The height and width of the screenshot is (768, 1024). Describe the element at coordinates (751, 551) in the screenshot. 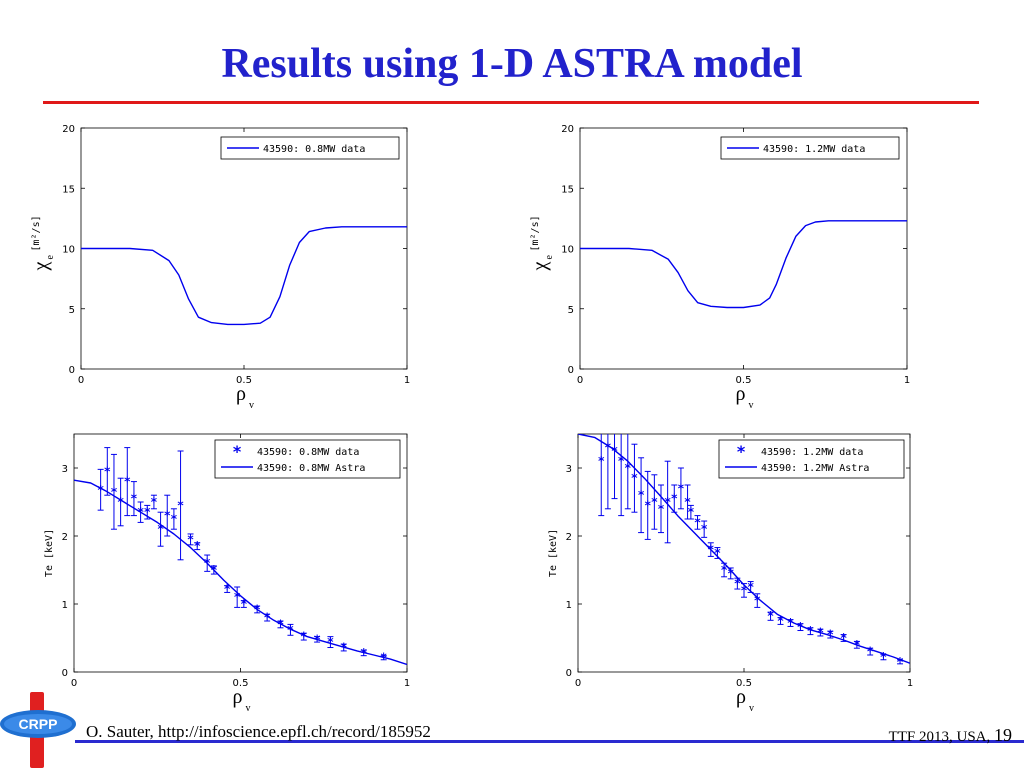

I see `series-1: ** ** **** * * * ***** ** ** ** * *** * * * * * * * * * * *` at that location.